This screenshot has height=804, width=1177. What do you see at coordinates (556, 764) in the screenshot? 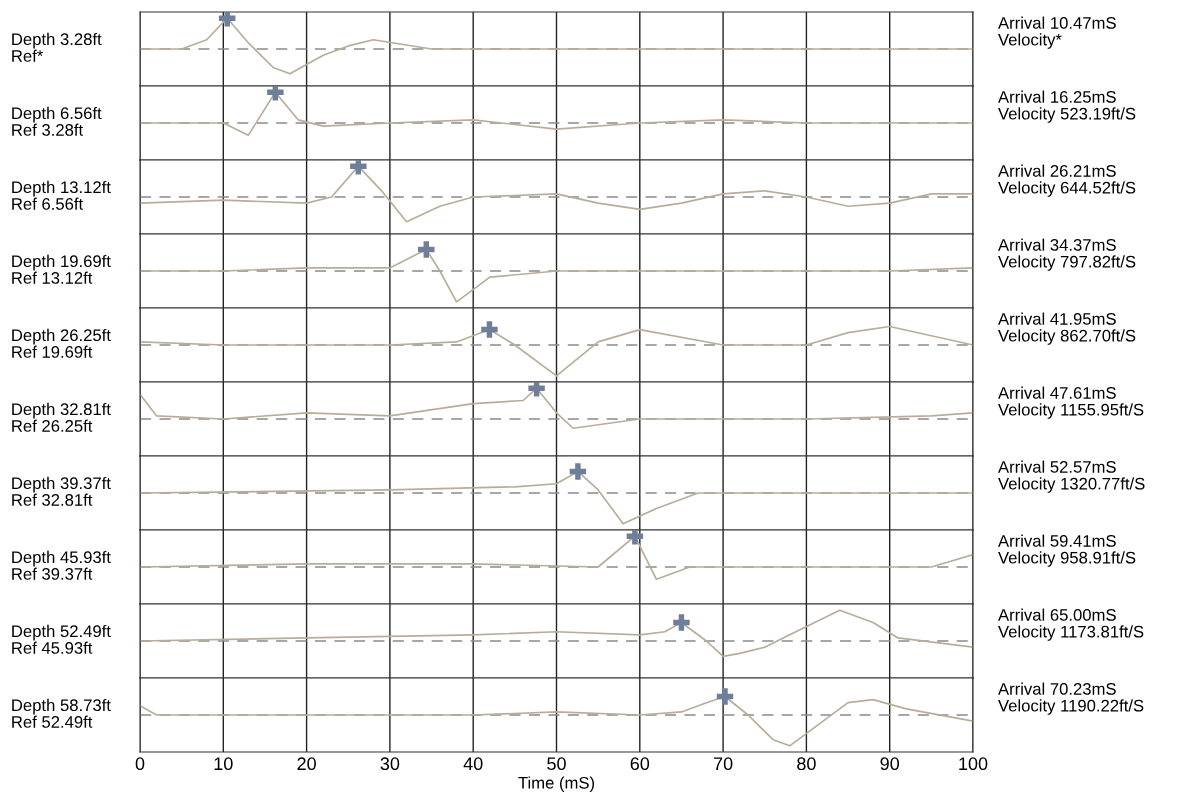
I see `x-tick-label: 50` at bounding box center [556, 764].